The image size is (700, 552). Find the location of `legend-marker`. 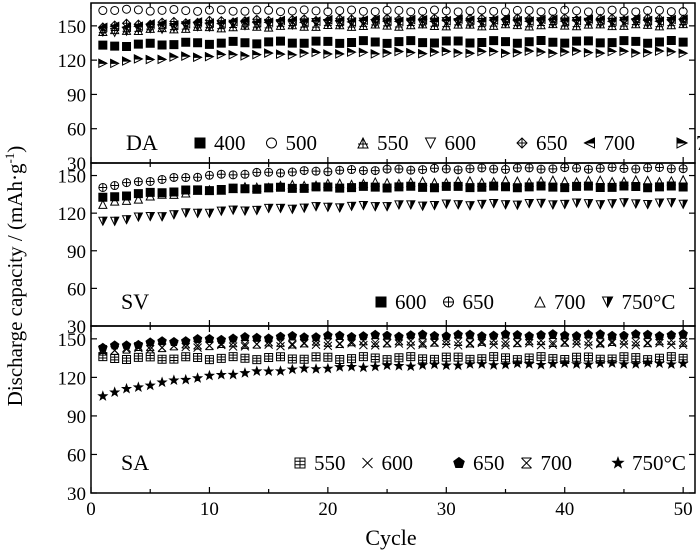

legend-marker is located at coordinates (522, 143).